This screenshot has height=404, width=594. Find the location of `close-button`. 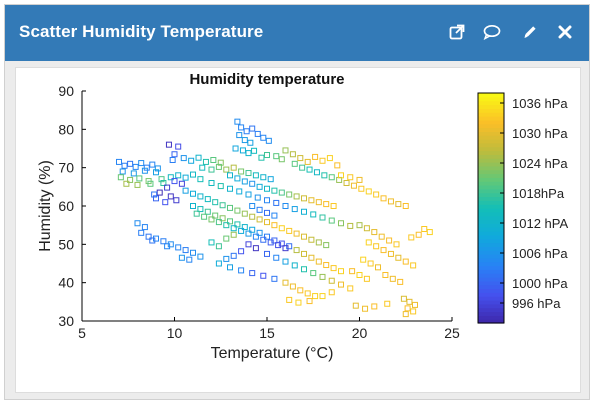

close-button is located at coordinates (565, 32).